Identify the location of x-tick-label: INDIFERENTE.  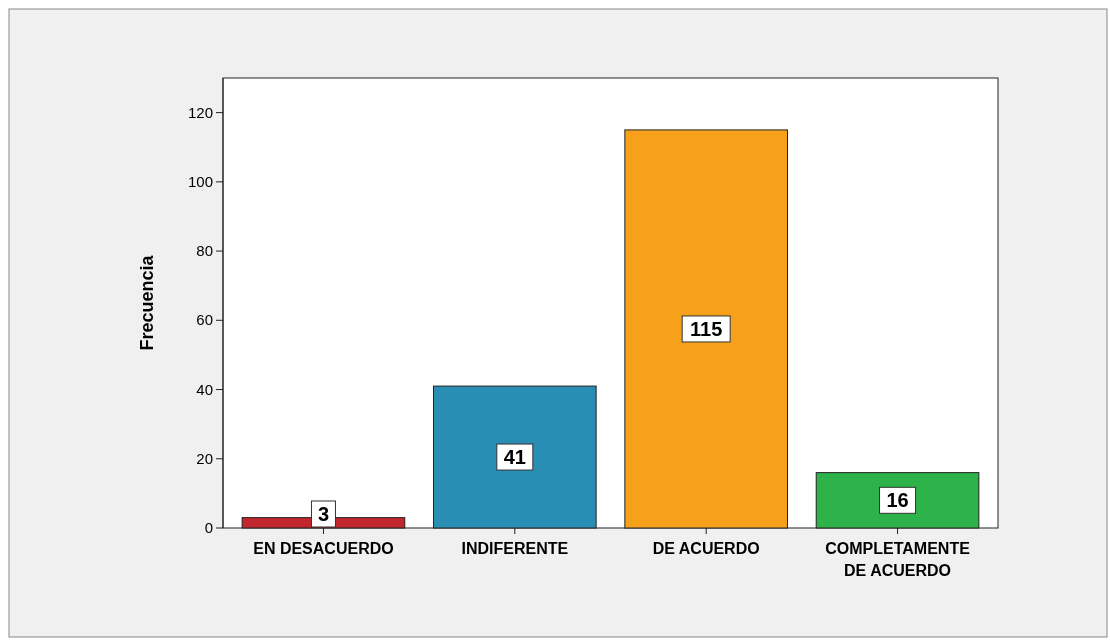
(515, 548).